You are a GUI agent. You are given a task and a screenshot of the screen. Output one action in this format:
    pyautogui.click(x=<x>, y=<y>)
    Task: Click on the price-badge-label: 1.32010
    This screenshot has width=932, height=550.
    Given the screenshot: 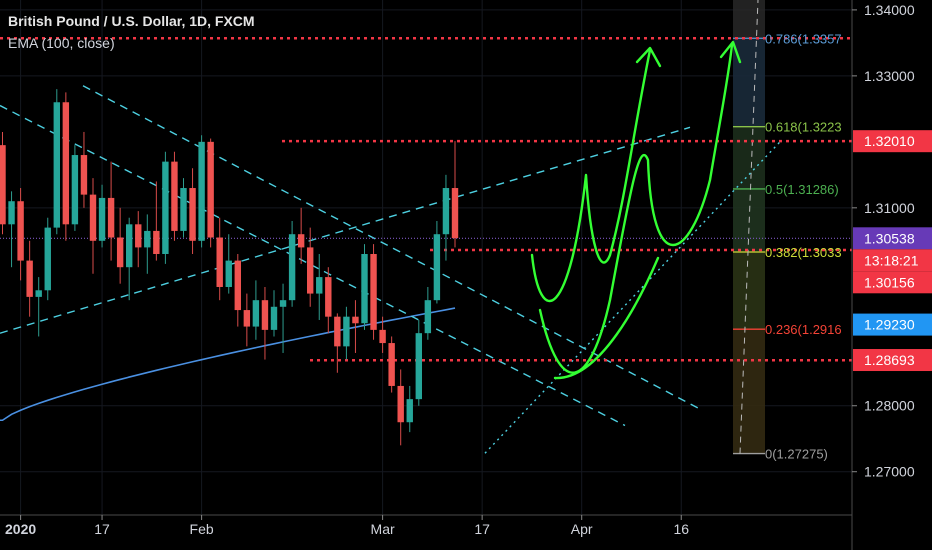 What is the action you would take?
    pyautogui.click(x=889, y=141)
    